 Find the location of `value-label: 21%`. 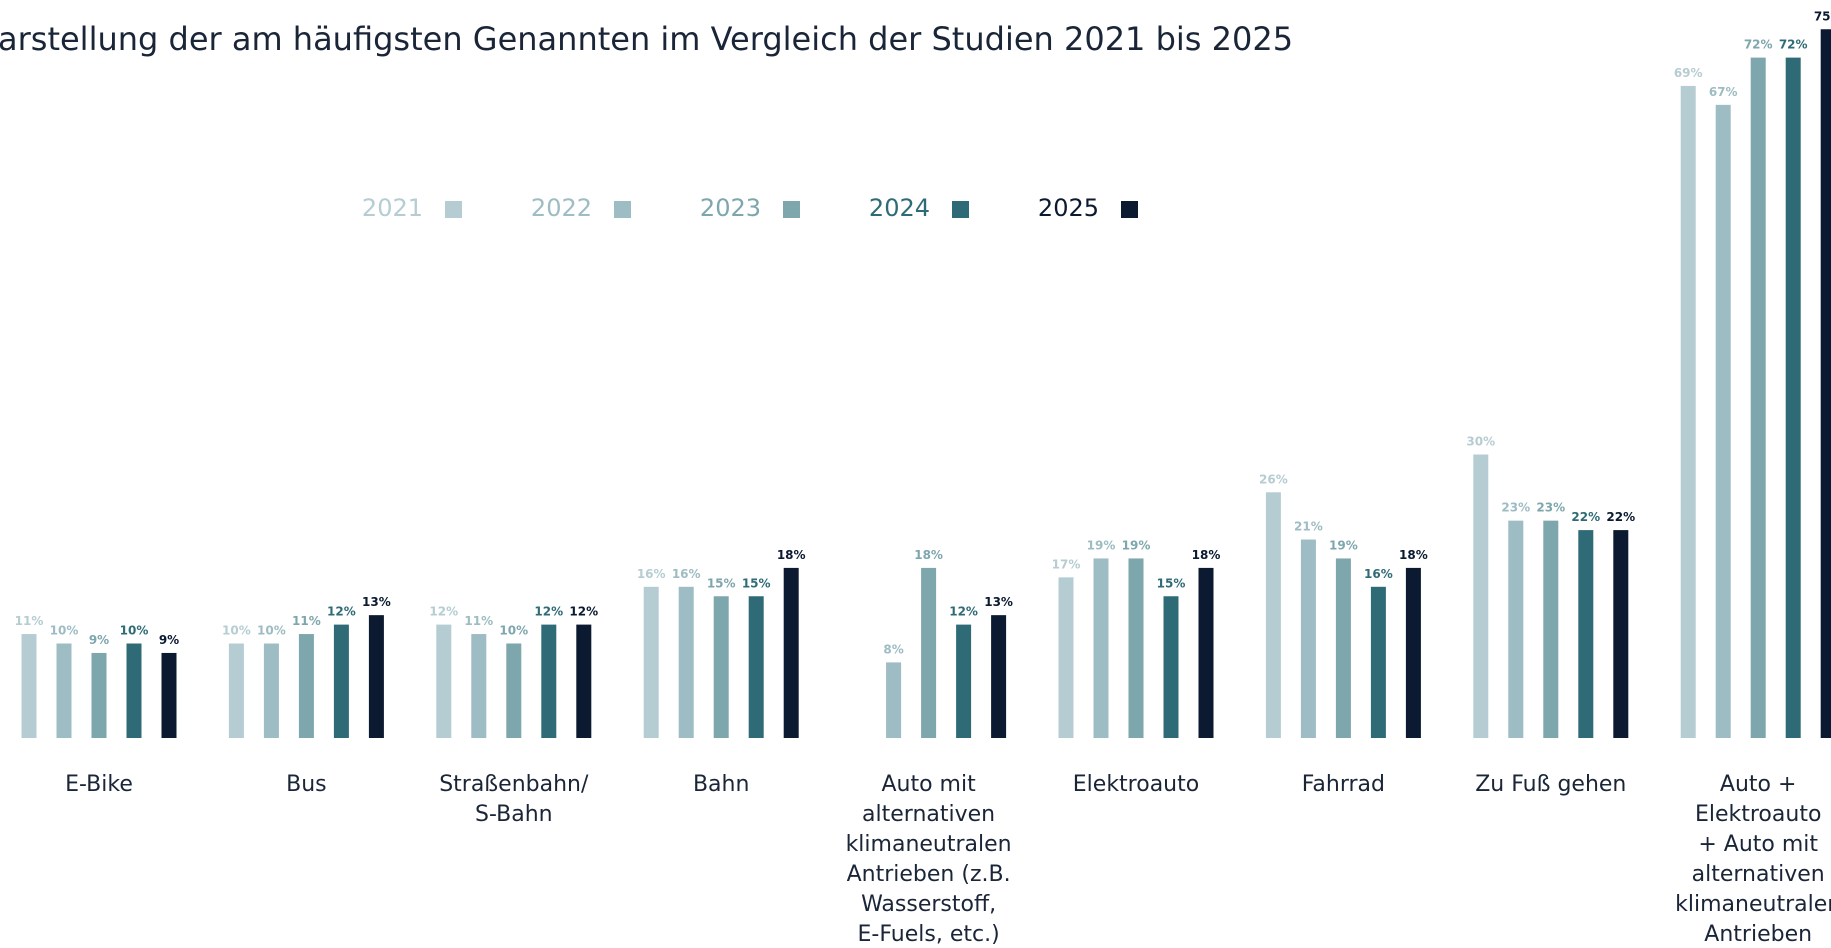

value-label: 21% is located at coordinates (1308, 527).